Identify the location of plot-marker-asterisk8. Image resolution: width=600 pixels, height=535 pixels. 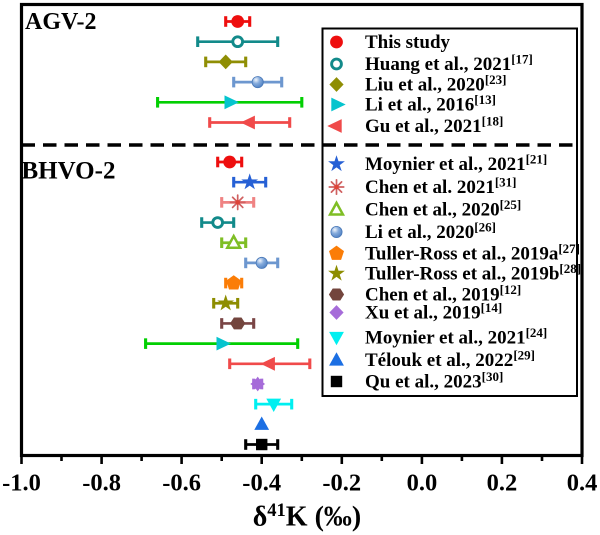
(237, 202).